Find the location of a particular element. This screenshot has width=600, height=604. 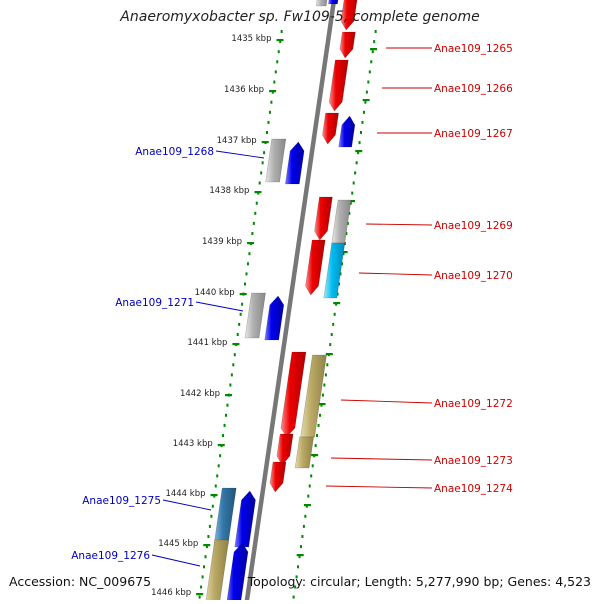

gene-1269-red is located at coordinates (323, 218).